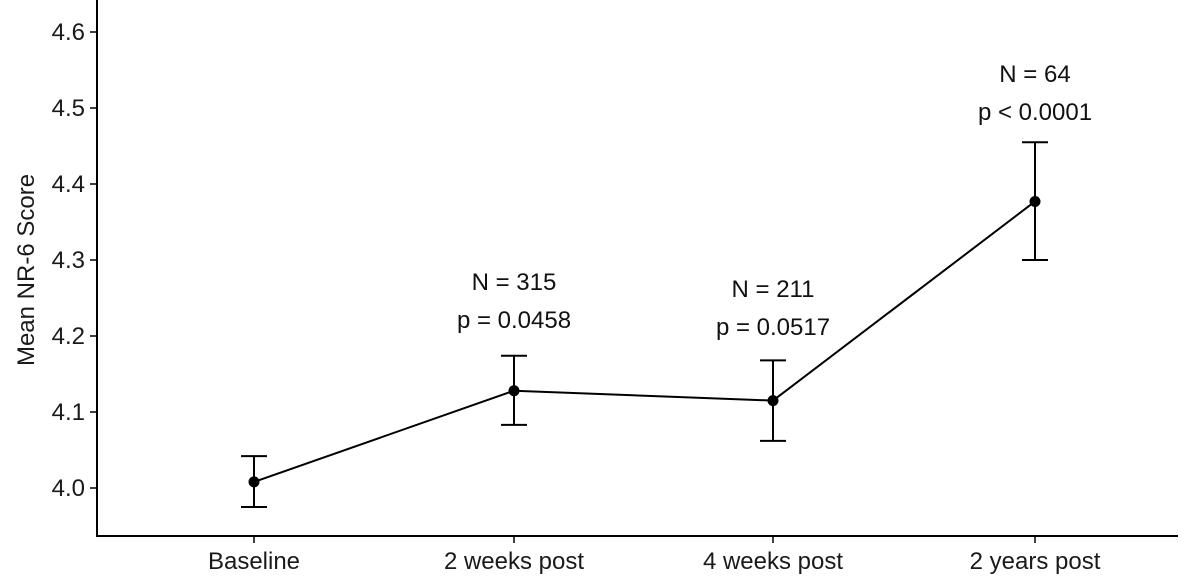  What do you see at coordinates (68, 184) in the screenshot?
I see `y-tick-label: 4.4` at bounding box center [68, 184].